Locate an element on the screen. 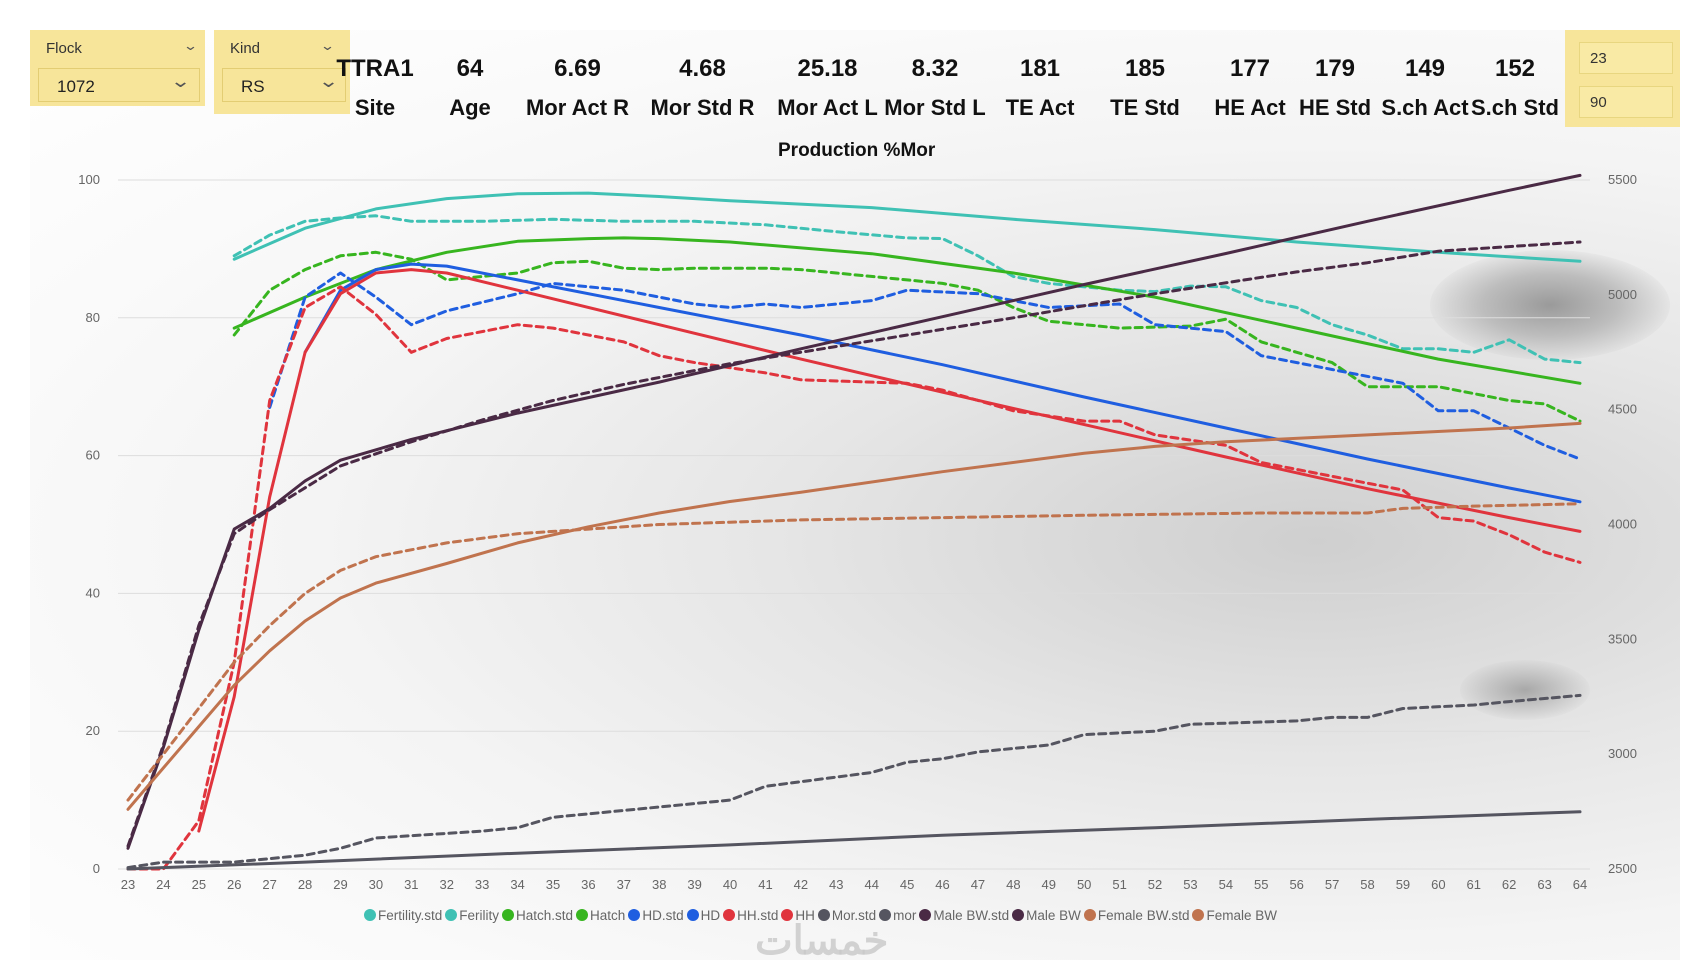 The height and width of the screenshot is (970, 1700). legend-item: Hatch is located at coordinates (600, 915).